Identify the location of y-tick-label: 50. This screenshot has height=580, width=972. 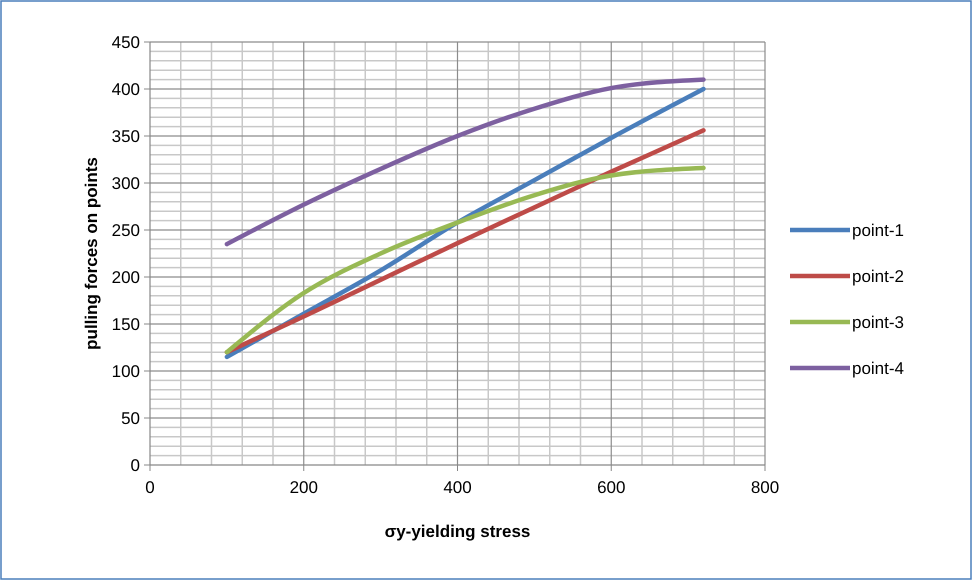
(130, 418).